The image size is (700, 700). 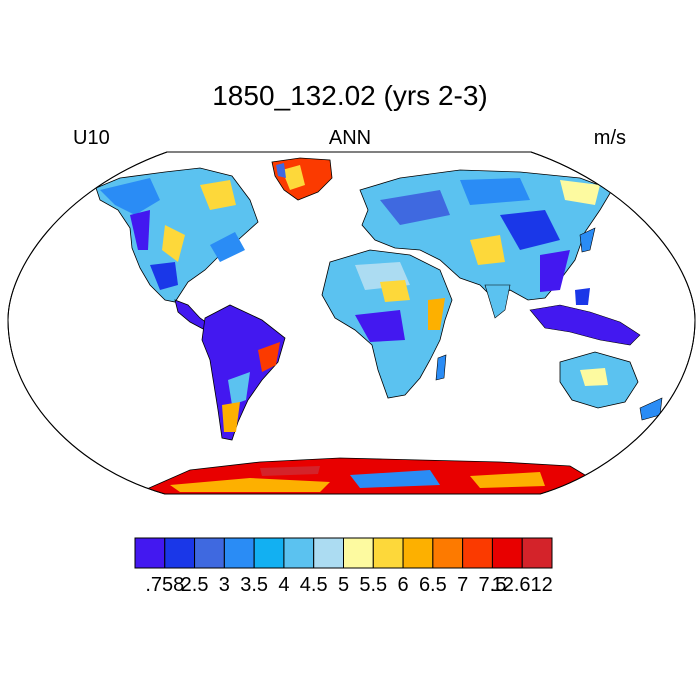 I want to click on colorbar-tick-label: 5.5, so click(x=373, y=585).